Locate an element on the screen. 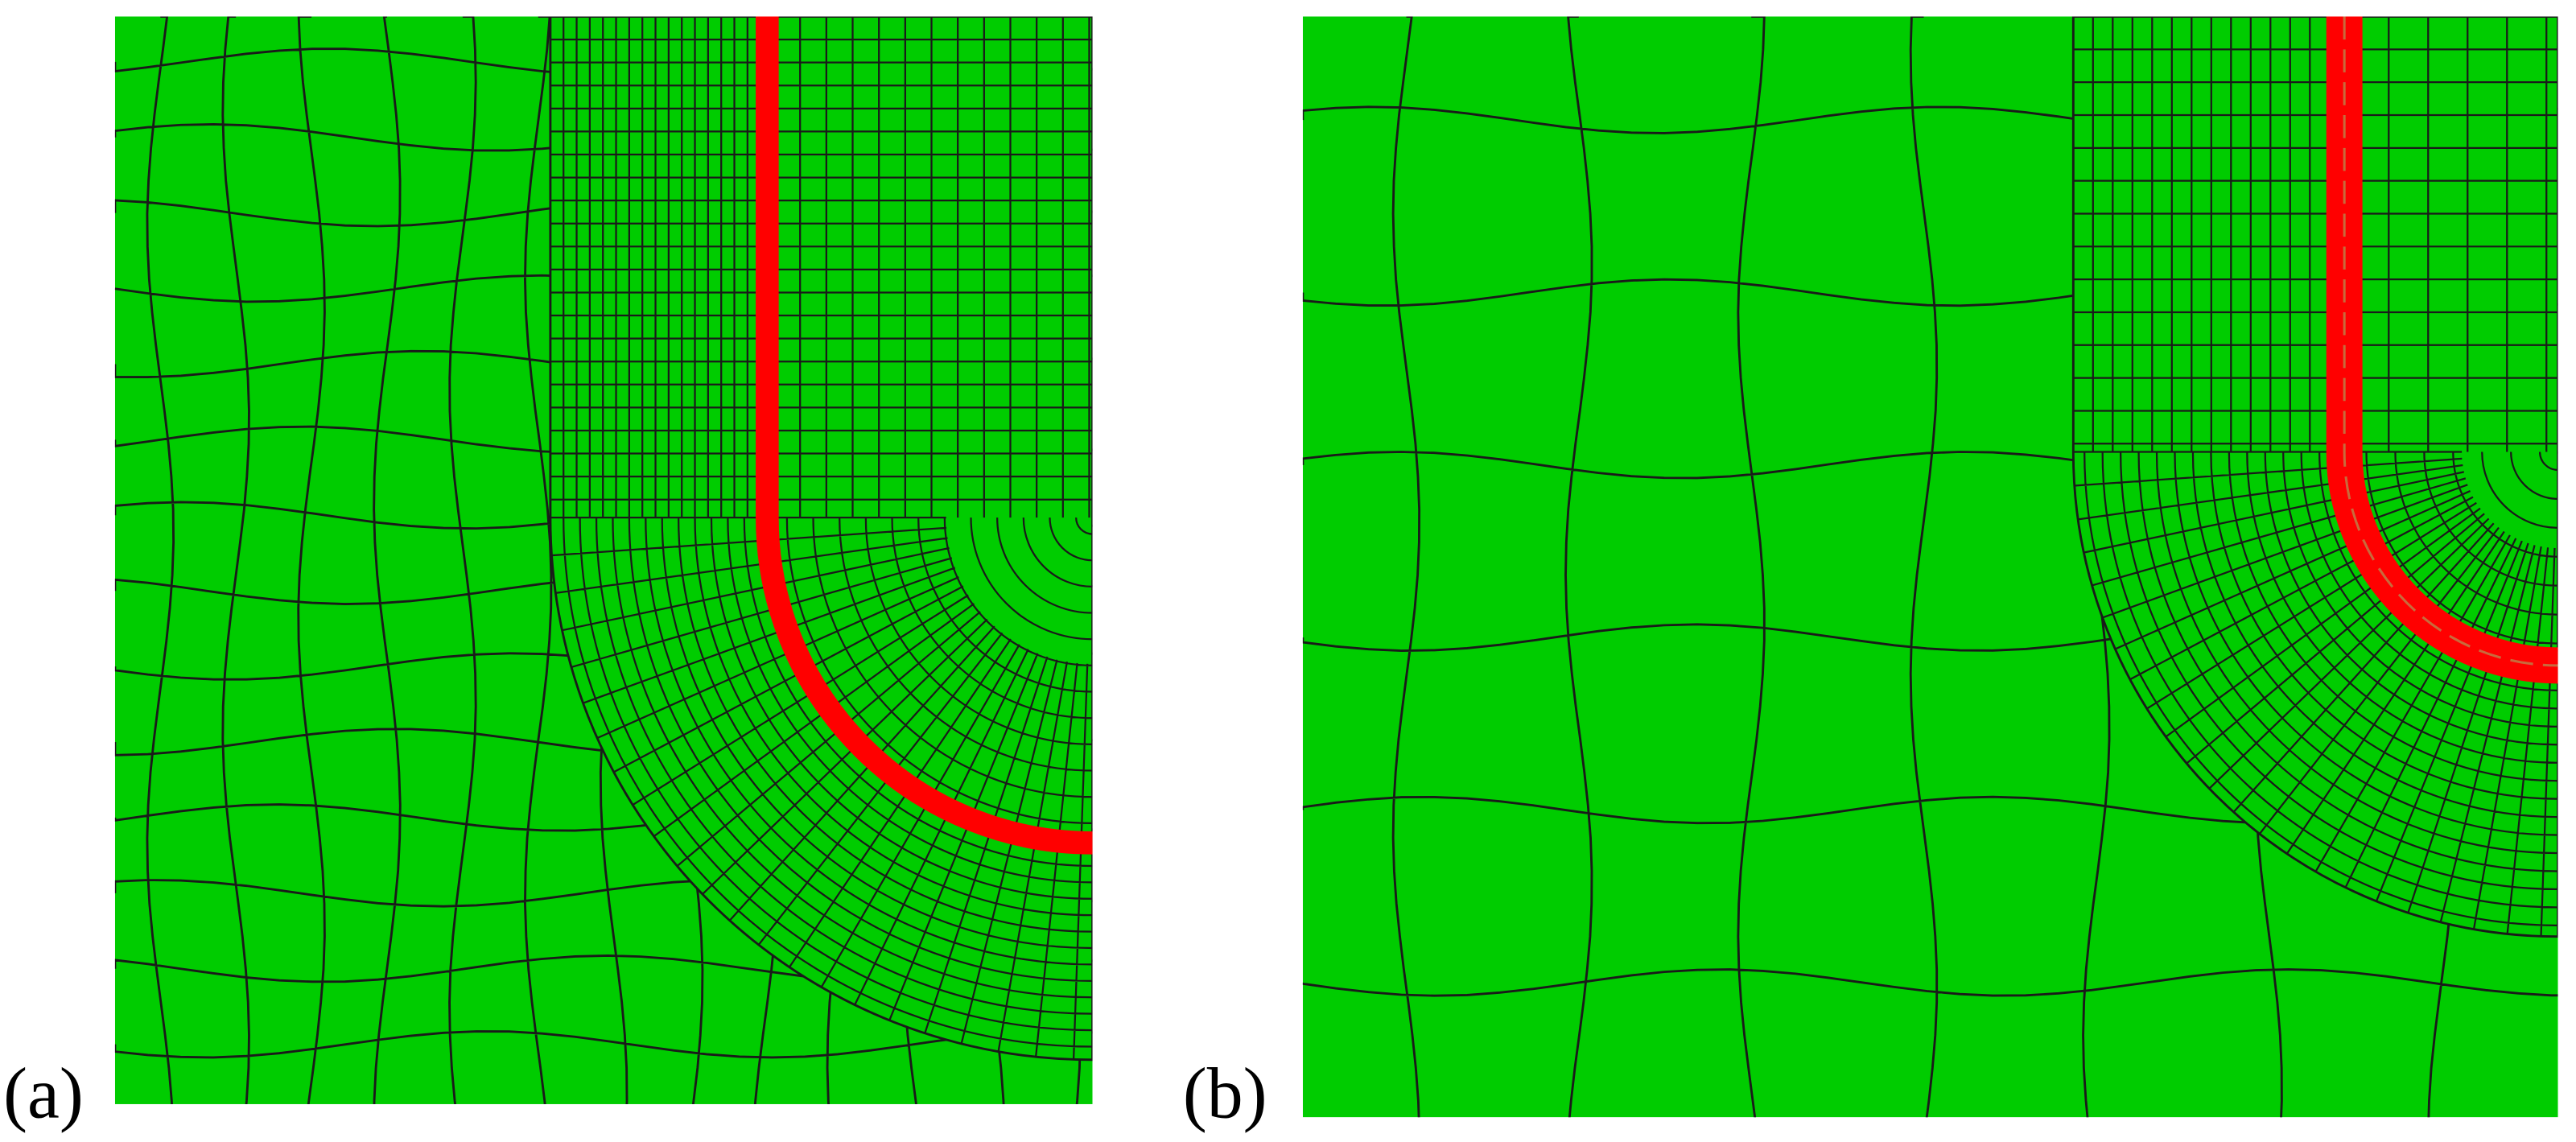  red-layer is located at coordinates (924, 436).